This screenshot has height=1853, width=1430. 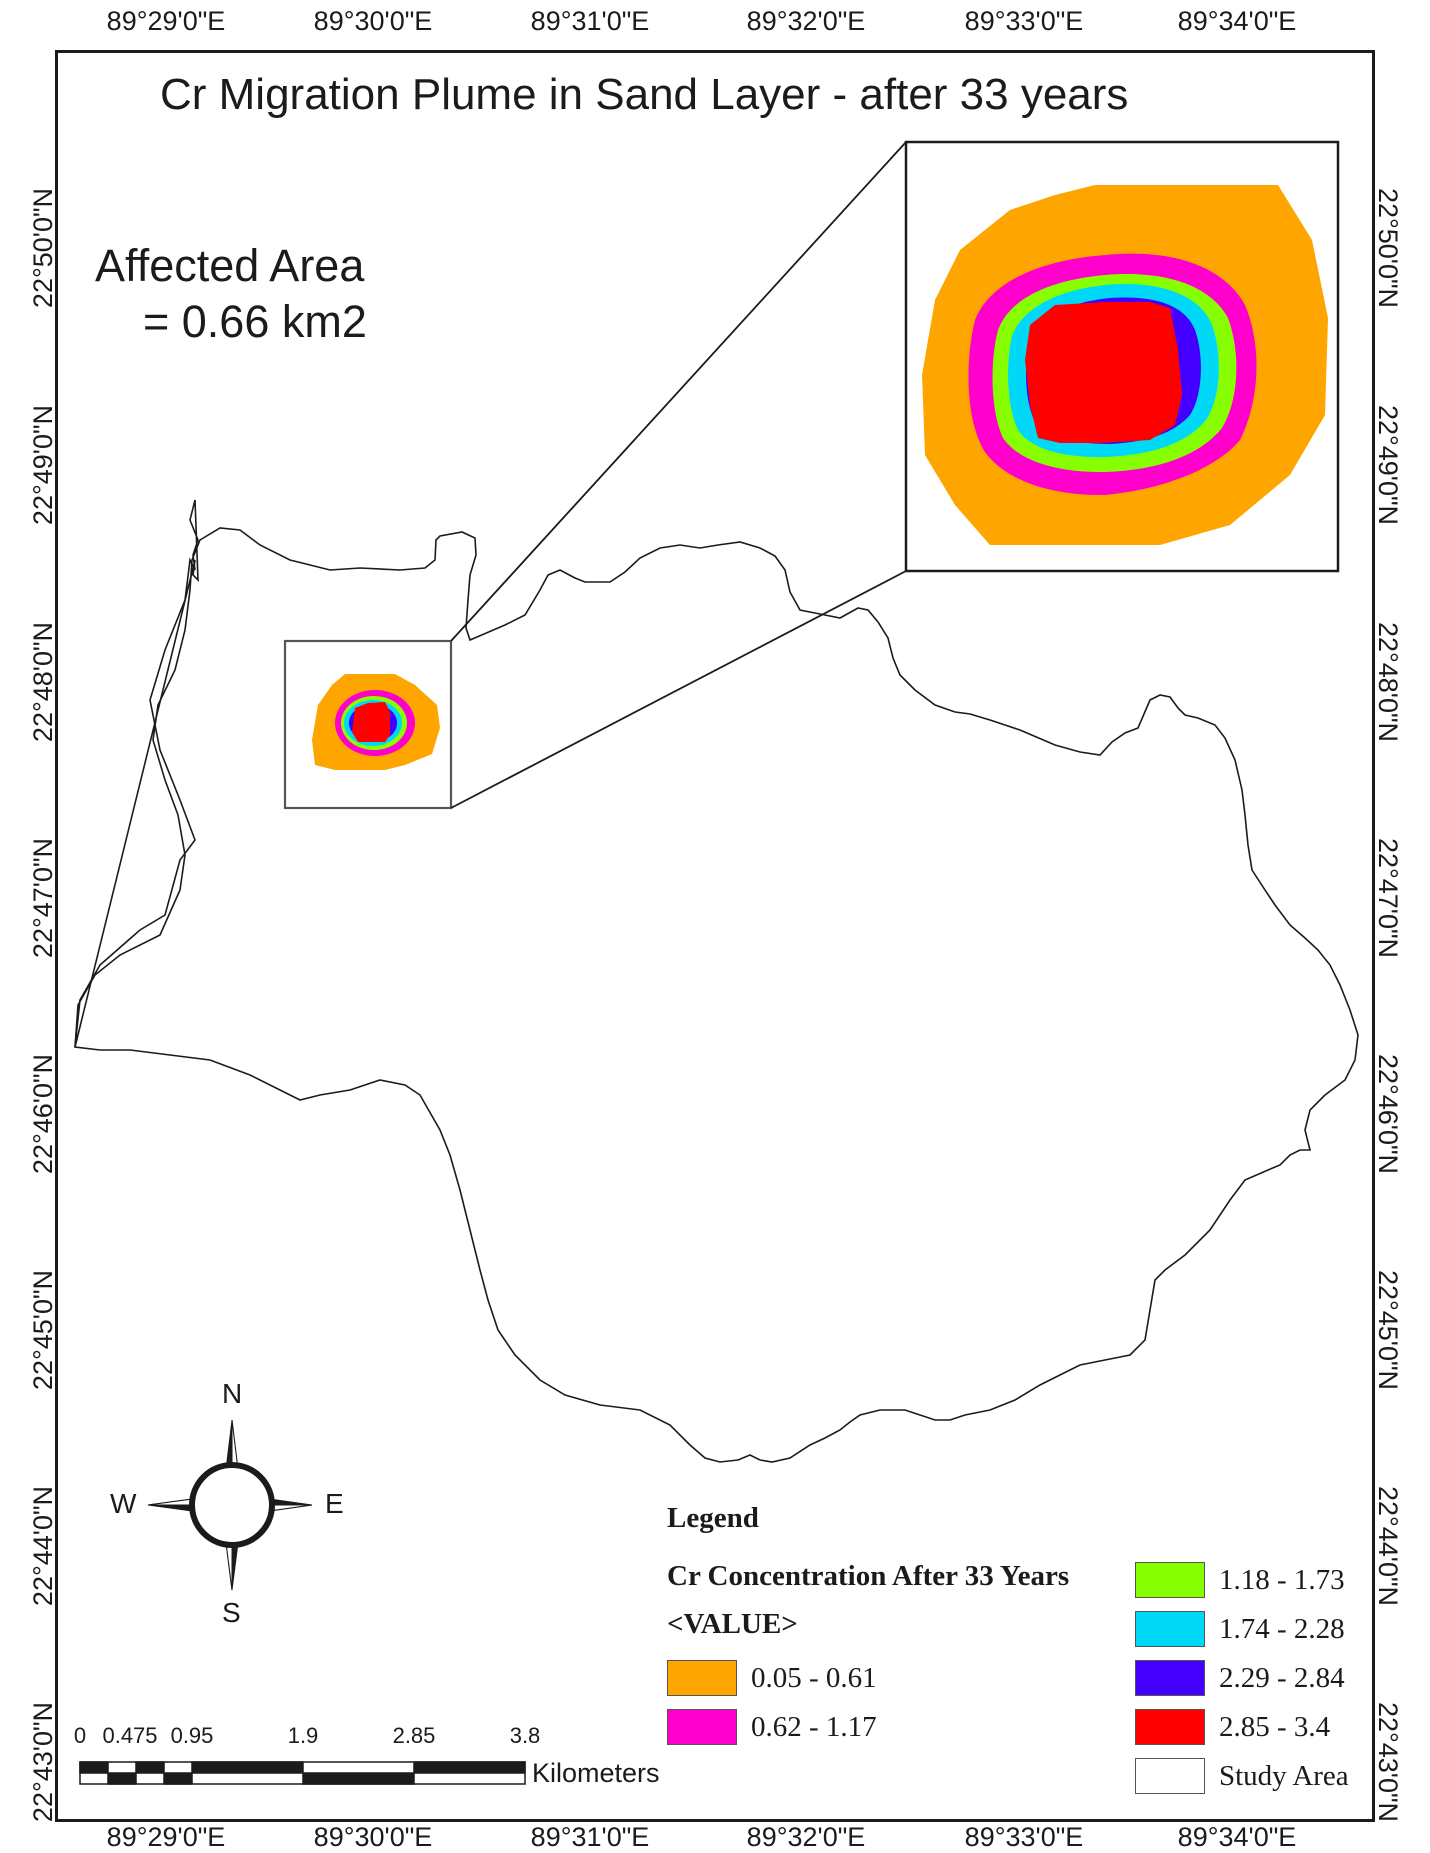 What do you see at coordinates (231, 294) in the screenshot?
I see `affected-area-text: Affected Area = 0.66 km2` at bounding box center [231, 294].